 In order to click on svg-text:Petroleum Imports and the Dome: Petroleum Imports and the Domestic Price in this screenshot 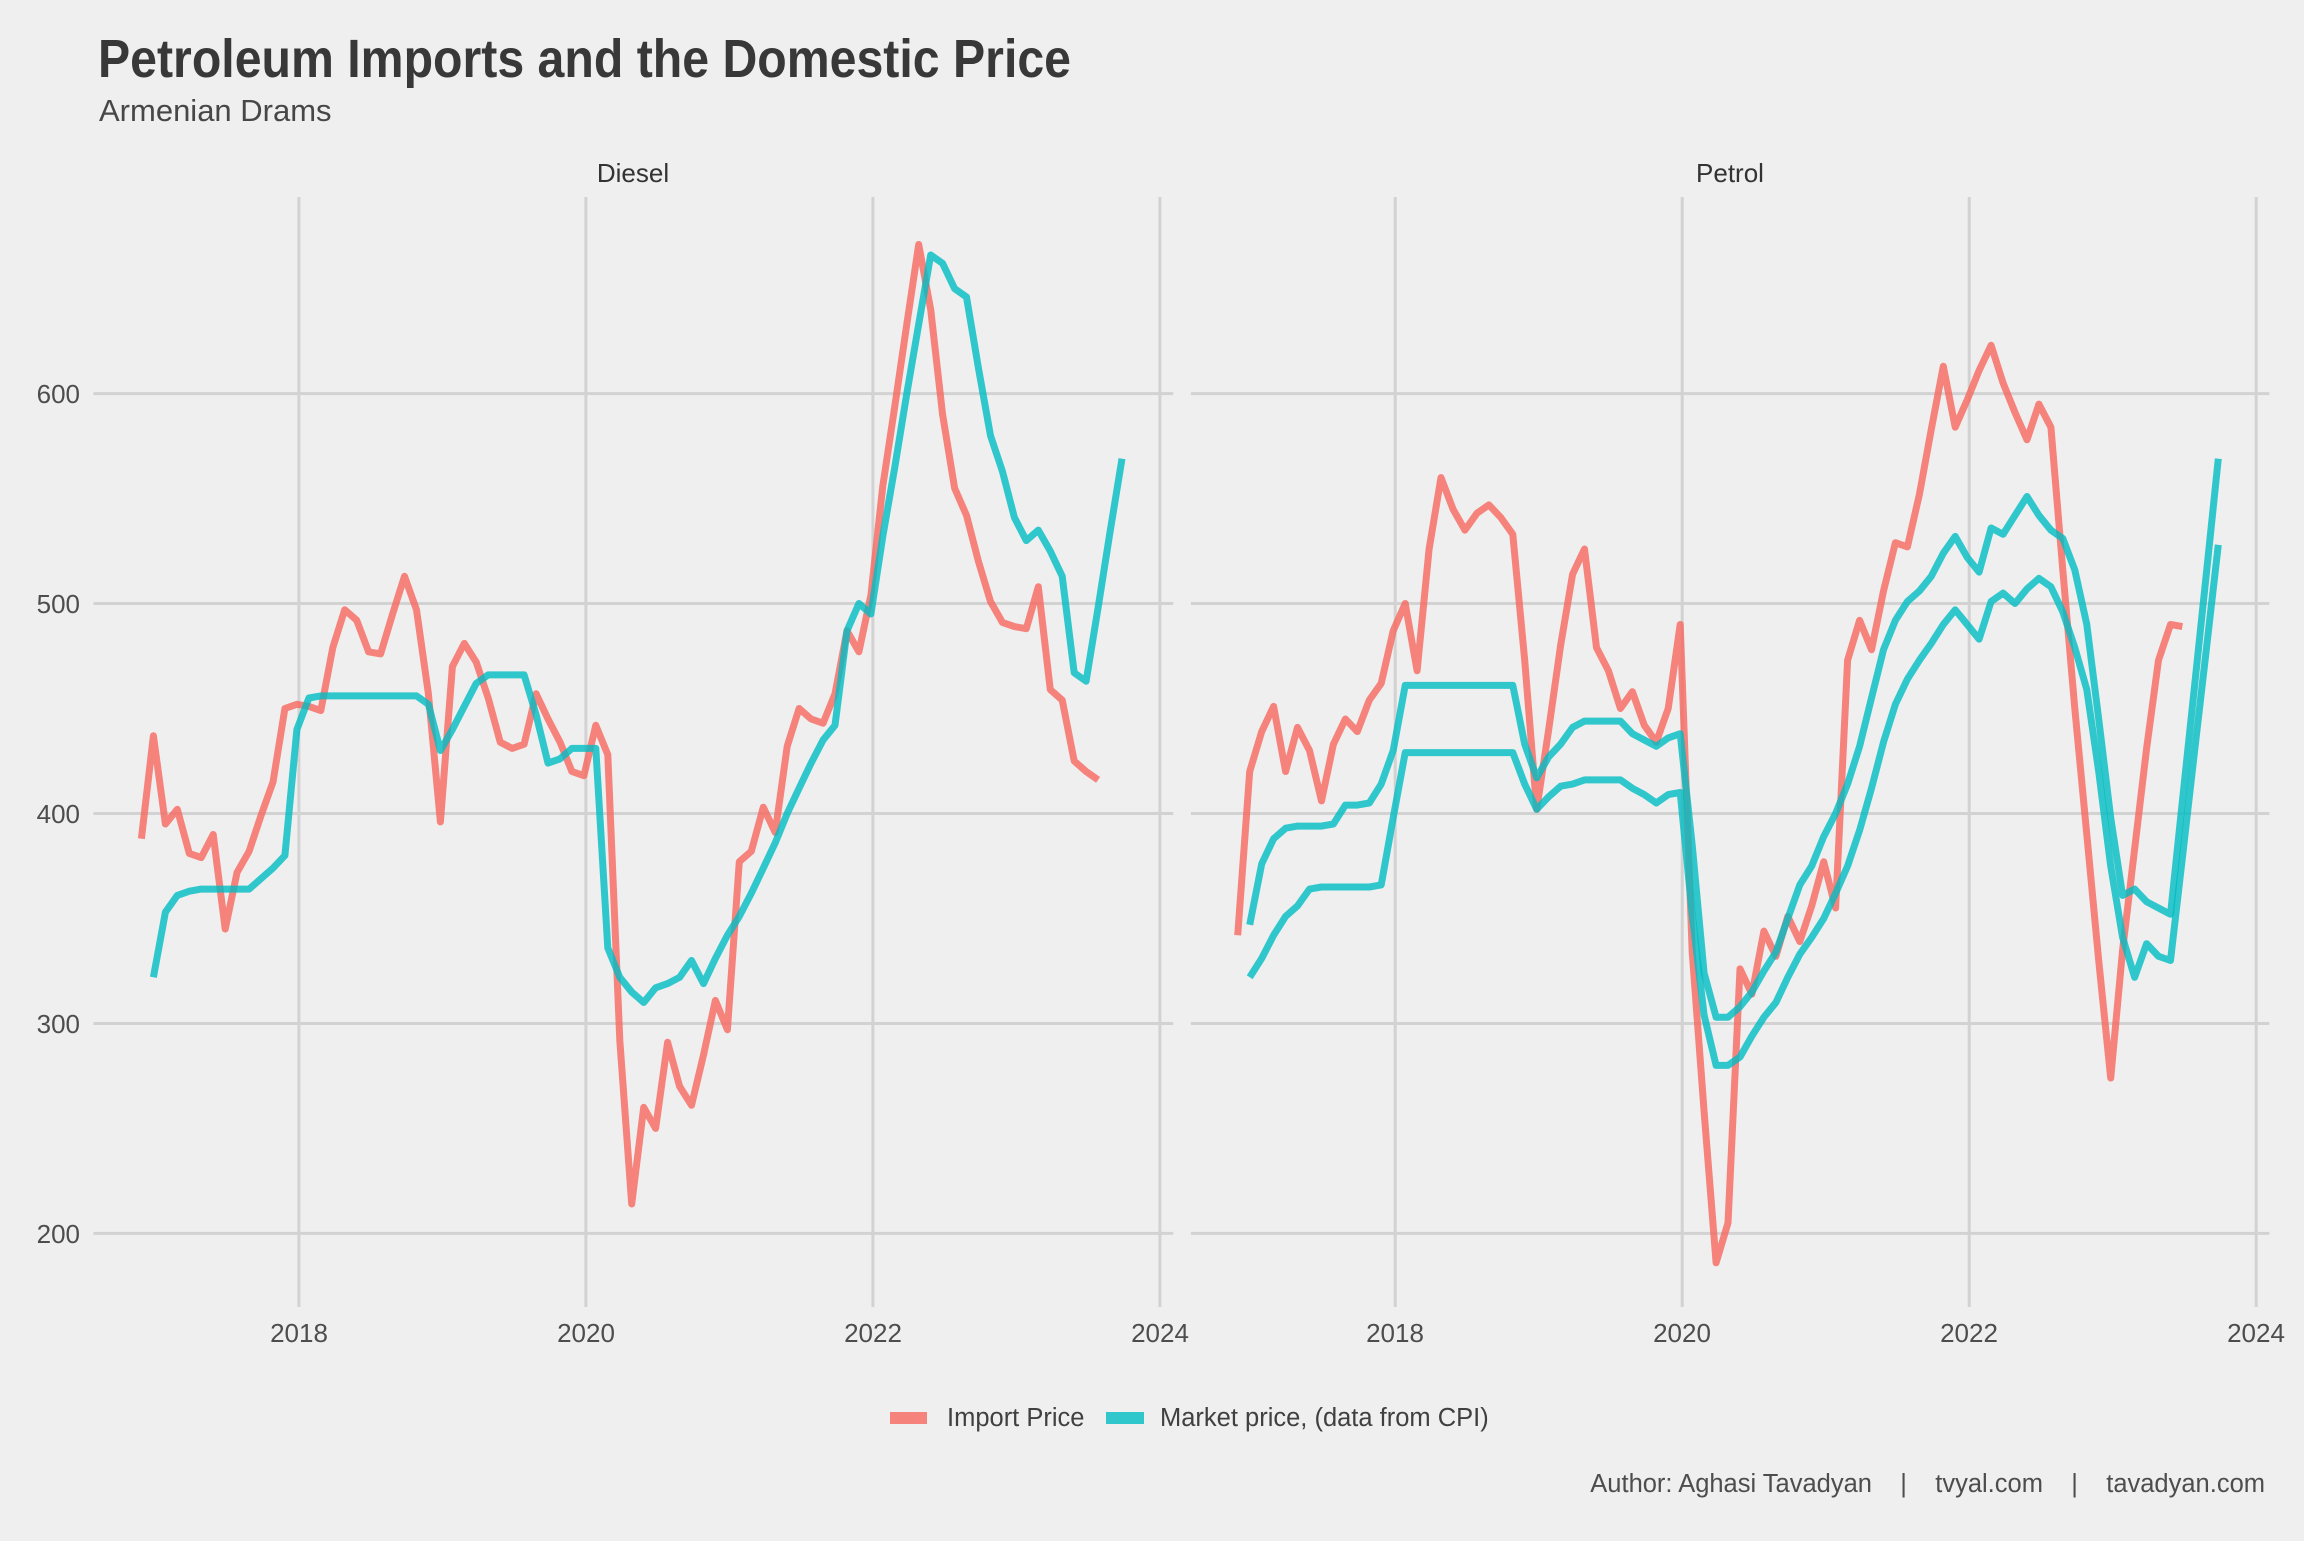, I will do `click(584, 59)`.